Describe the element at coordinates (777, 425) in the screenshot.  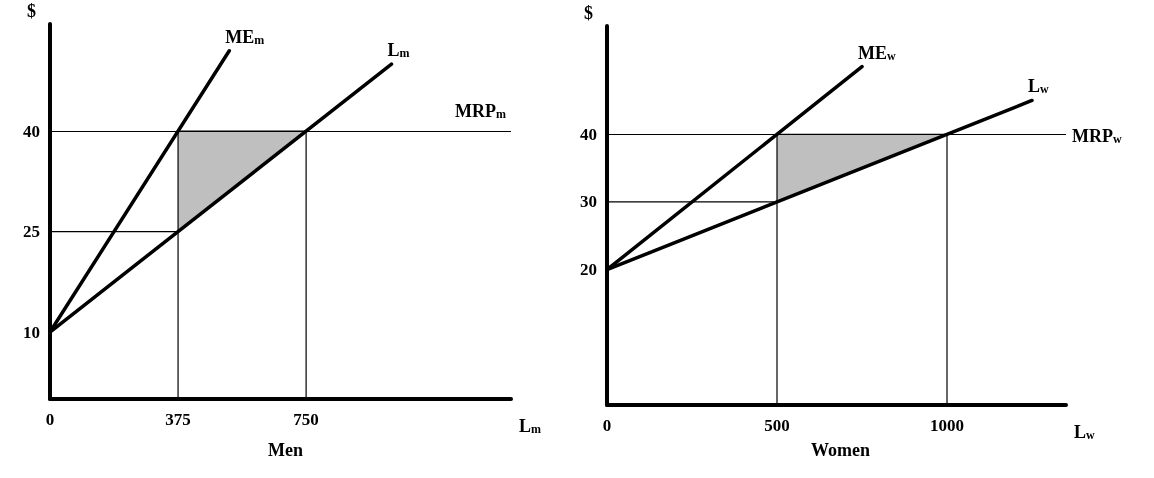
I see `x-tick-label: 500` at that location.